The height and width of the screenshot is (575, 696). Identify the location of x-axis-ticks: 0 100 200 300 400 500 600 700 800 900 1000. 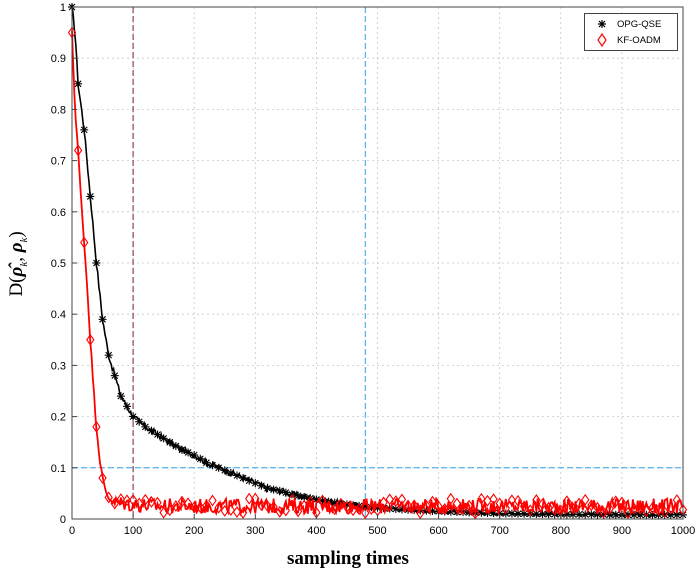
(382, 525).